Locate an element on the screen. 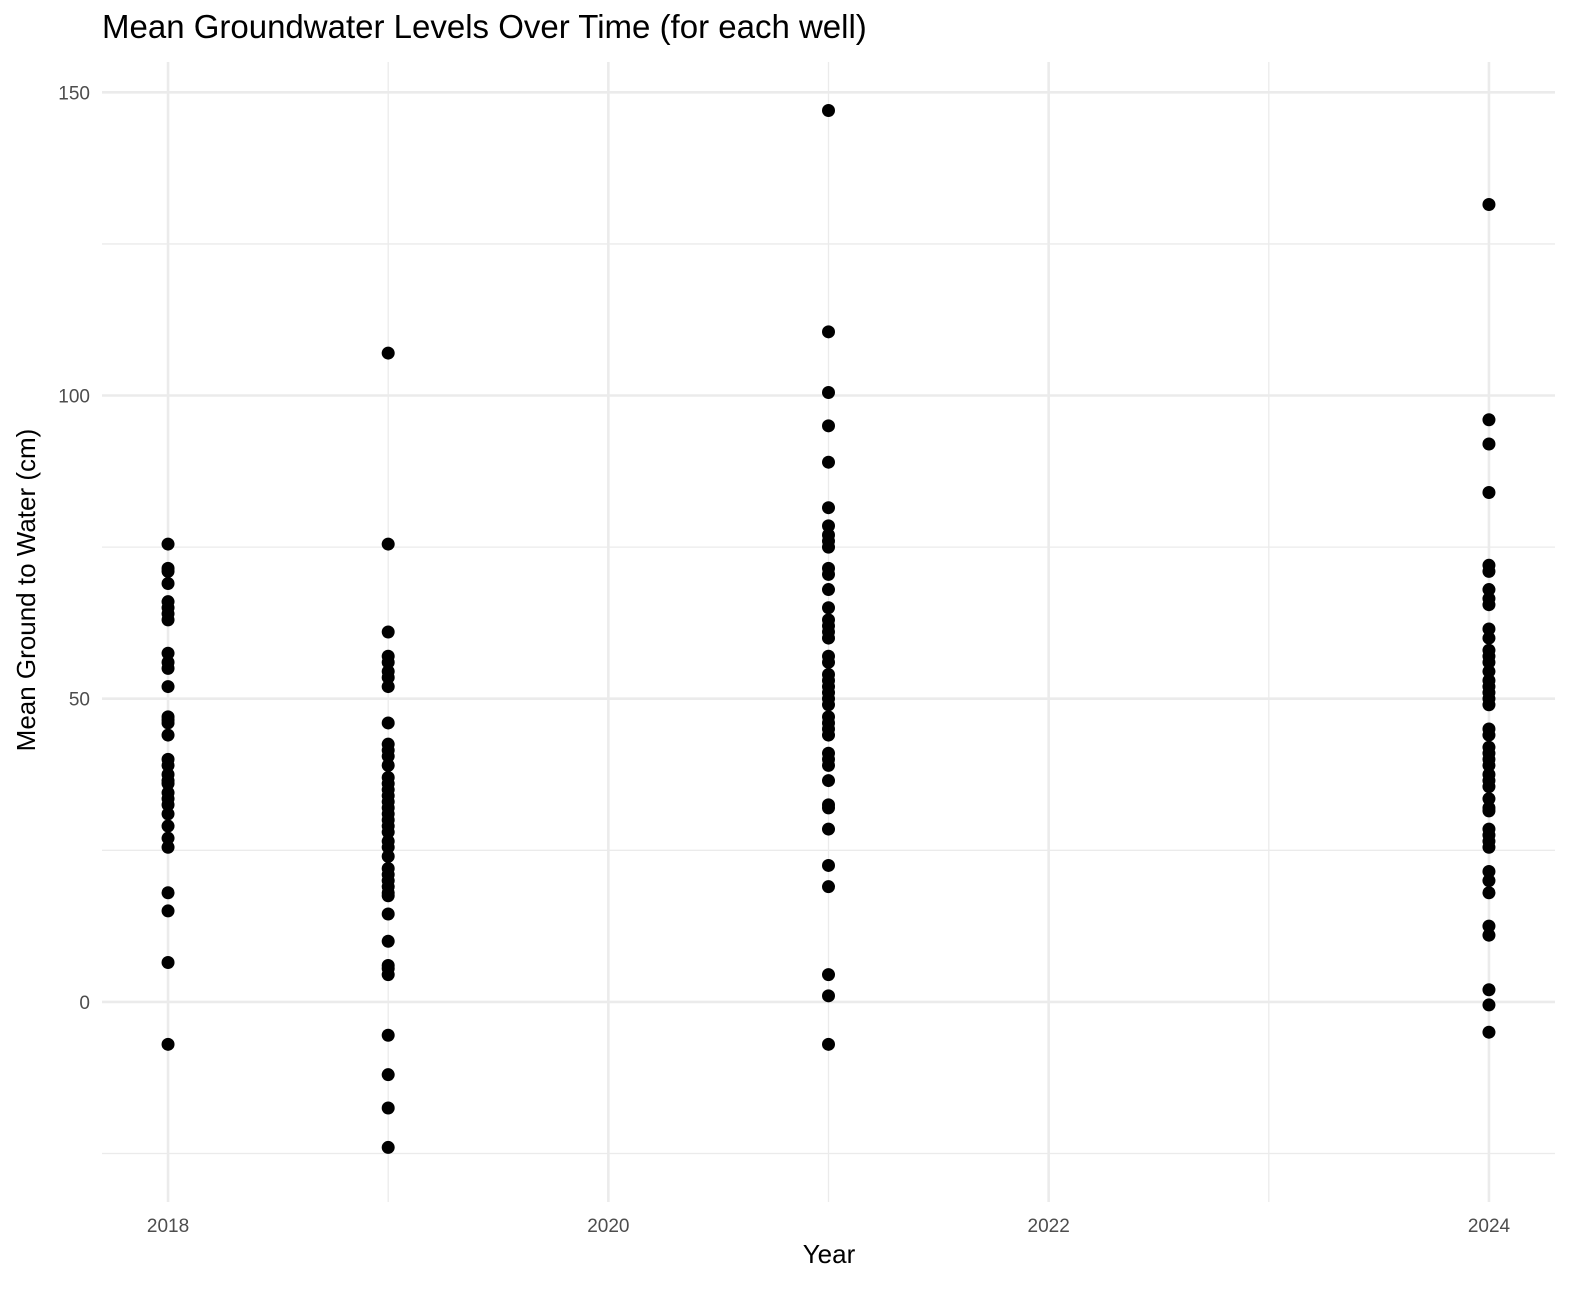  y-tick-label: 50 is located at coordinates (79, 700).